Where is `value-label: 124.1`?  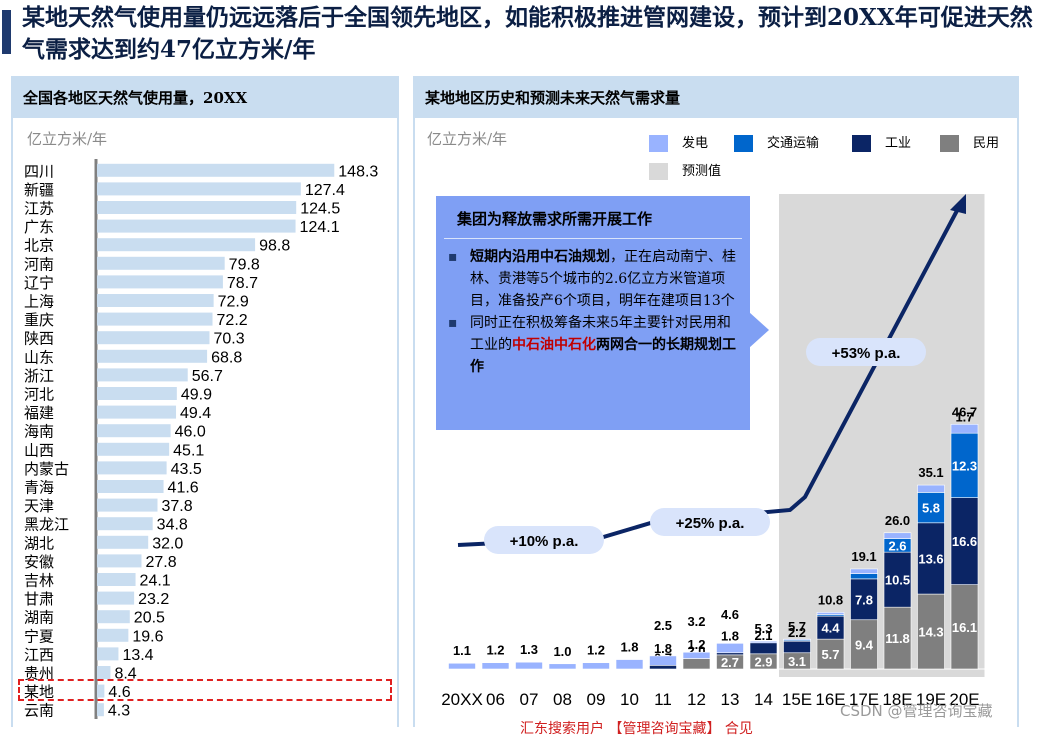
value-label: 124.1 is located at coordinates (320, 227).